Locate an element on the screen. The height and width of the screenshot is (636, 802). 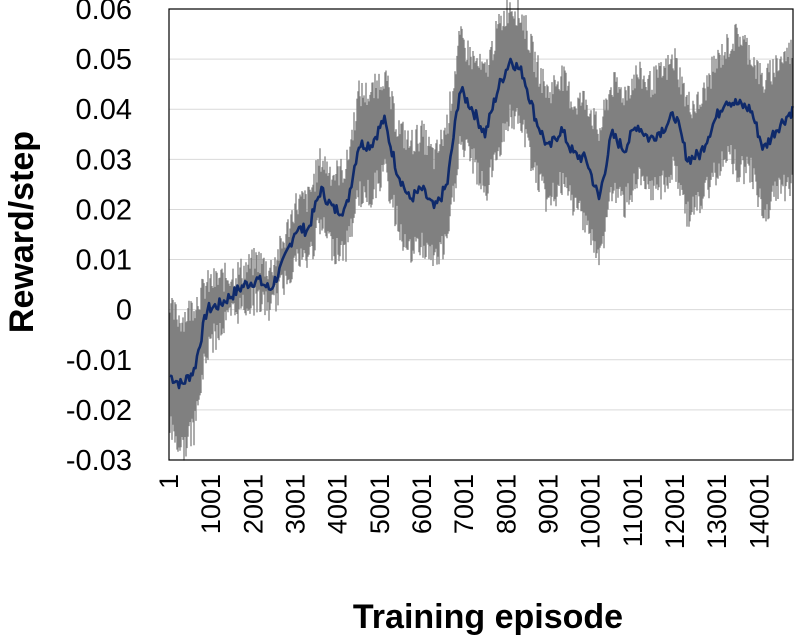
x-tick-label: 5001 is located at coordinates (380, 504).